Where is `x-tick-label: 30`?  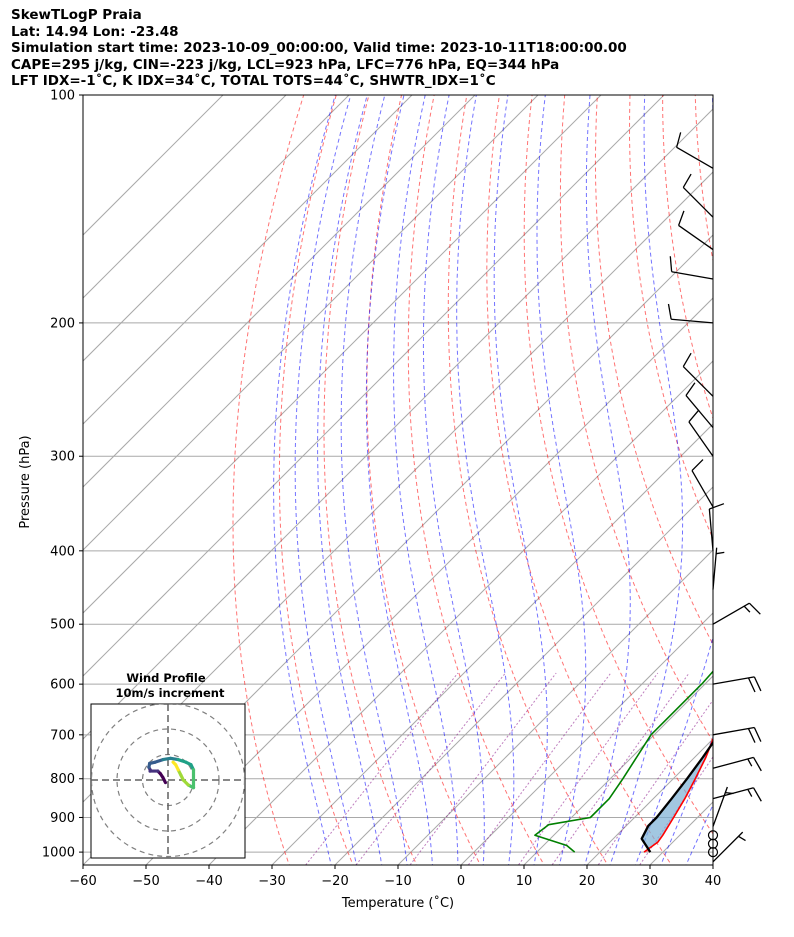
x-tick-label: 30 is located at coordinates (650, 881).